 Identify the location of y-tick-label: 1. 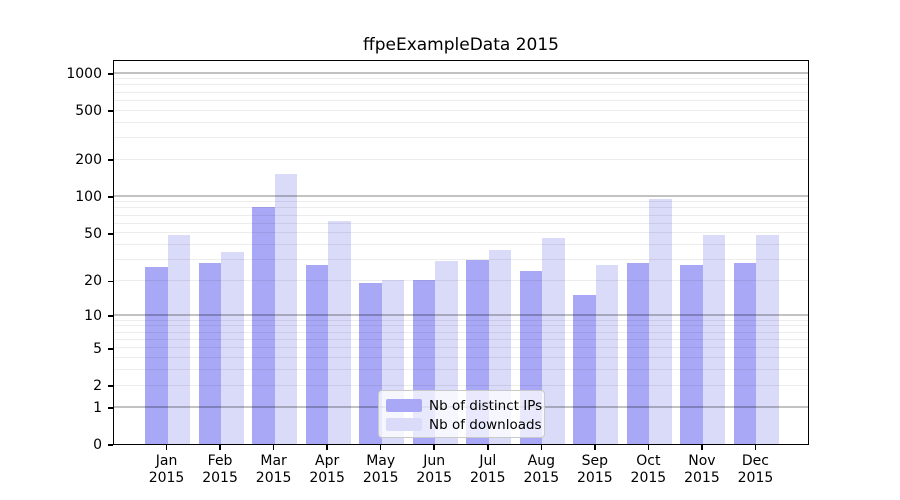
(97, 407).